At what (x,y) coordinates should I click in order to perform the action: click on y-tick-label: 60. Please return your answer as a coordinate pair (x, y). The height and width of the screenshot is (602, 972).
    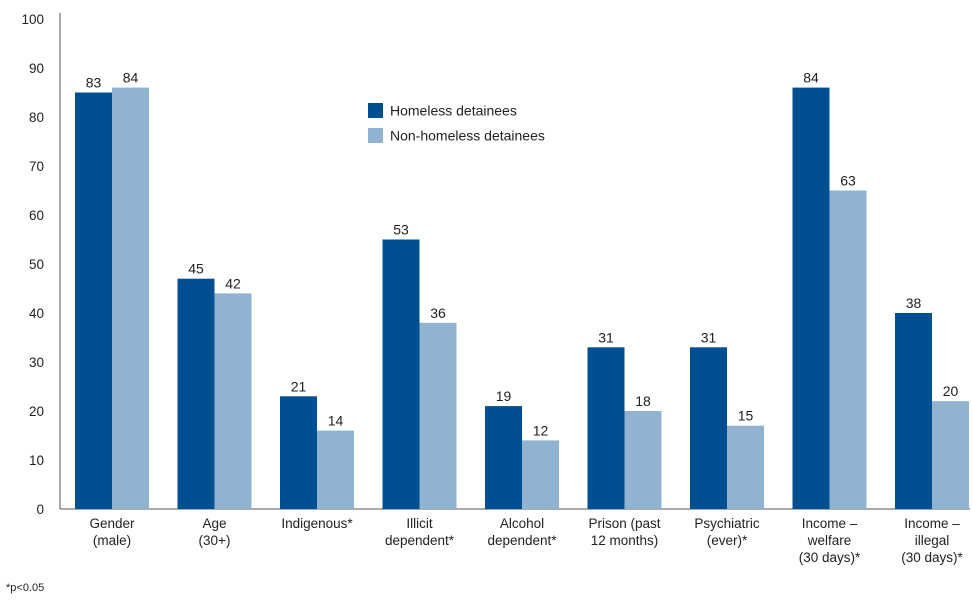
    Looking at the image, I should click on (36, 215).